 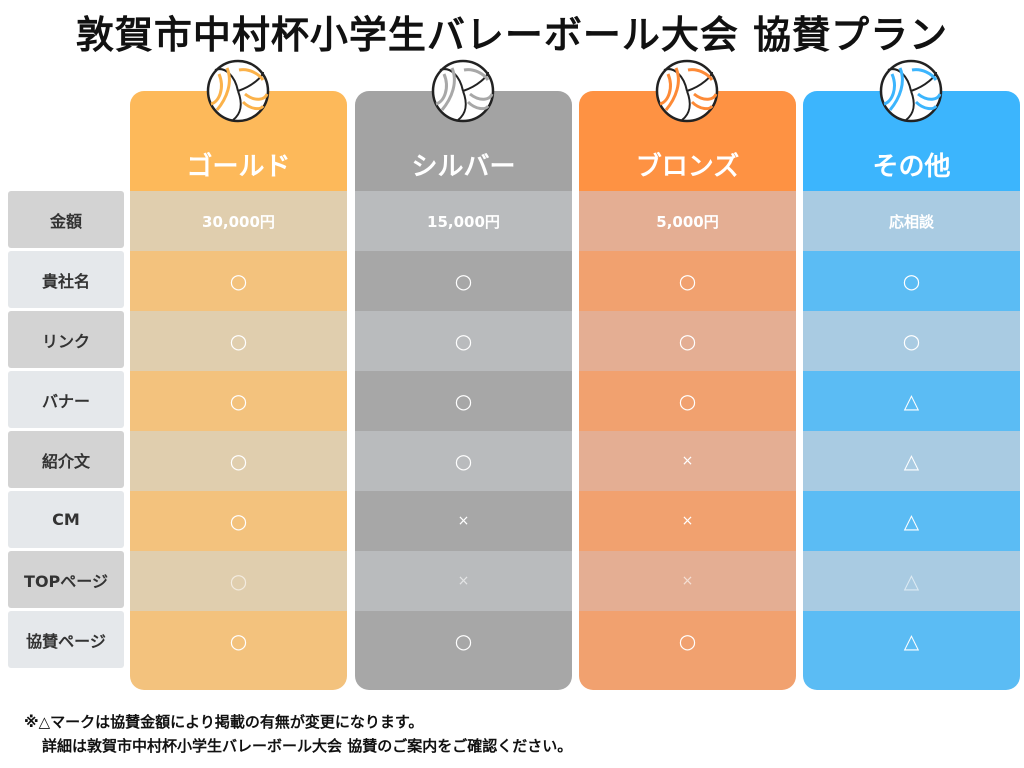 I want to click on row-label-sponsor-page: 協賛ページ, so click(x=66, y=639).